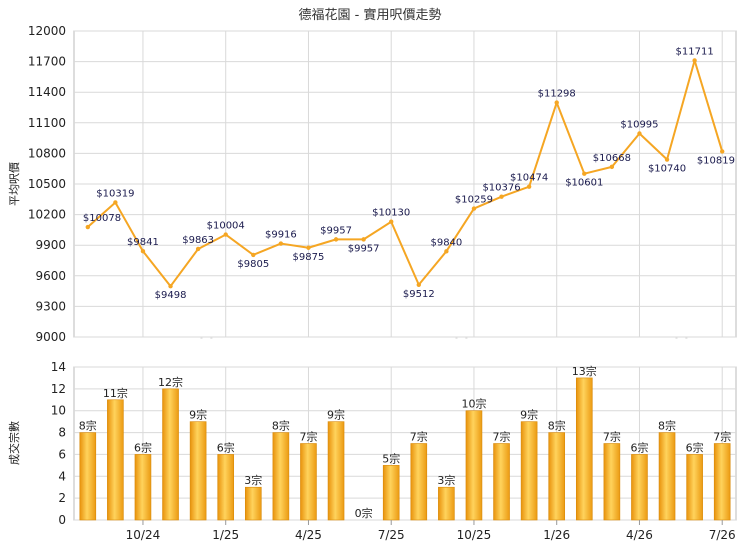 The width and height of the screenshot is (740, 550). Describe the element at coordinates (370, 15) in the screenshot. I see `chart-title: 德福花園 - 實用呎價走勢` at that location.